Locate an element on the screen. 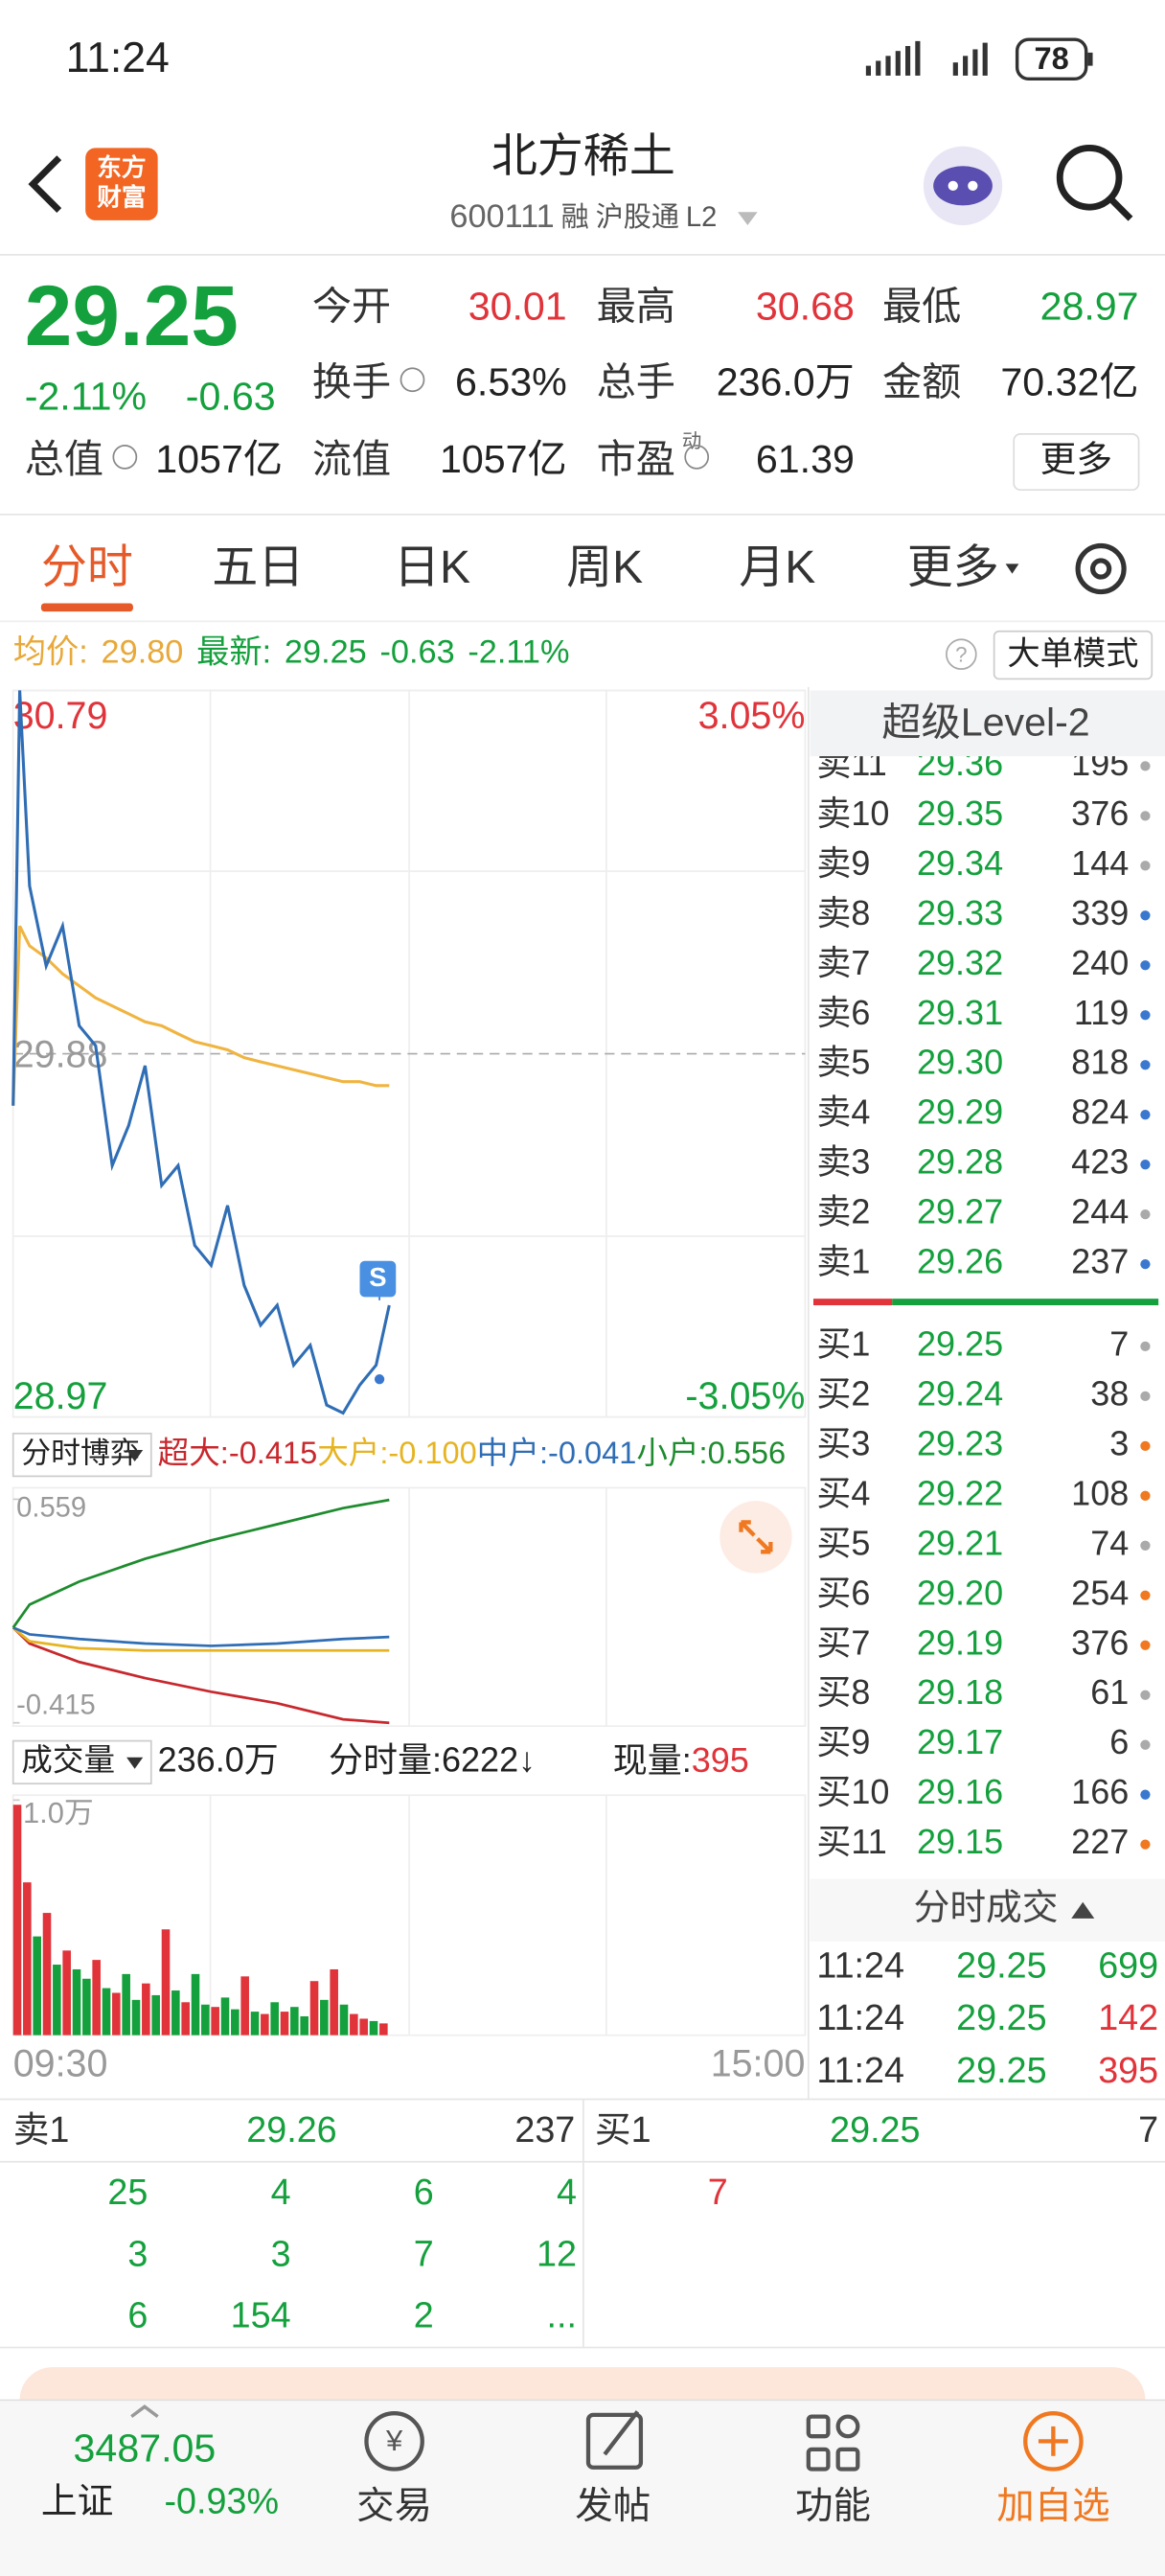 The image size is (1165, 2576). collapse-icon is located at coordinates (1083, 1910).